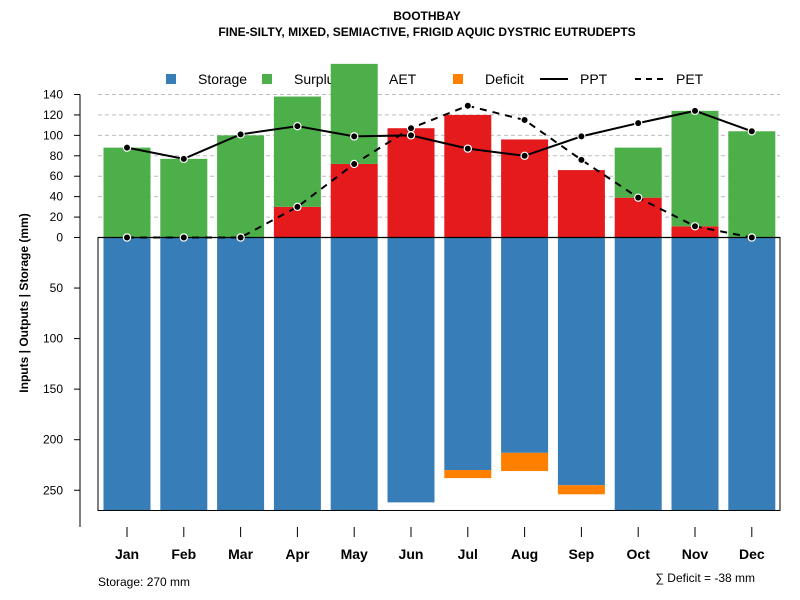  Describe the element at coordinates (240, 134) in the screenshot. I see `ppt-point-Mar` at that location.